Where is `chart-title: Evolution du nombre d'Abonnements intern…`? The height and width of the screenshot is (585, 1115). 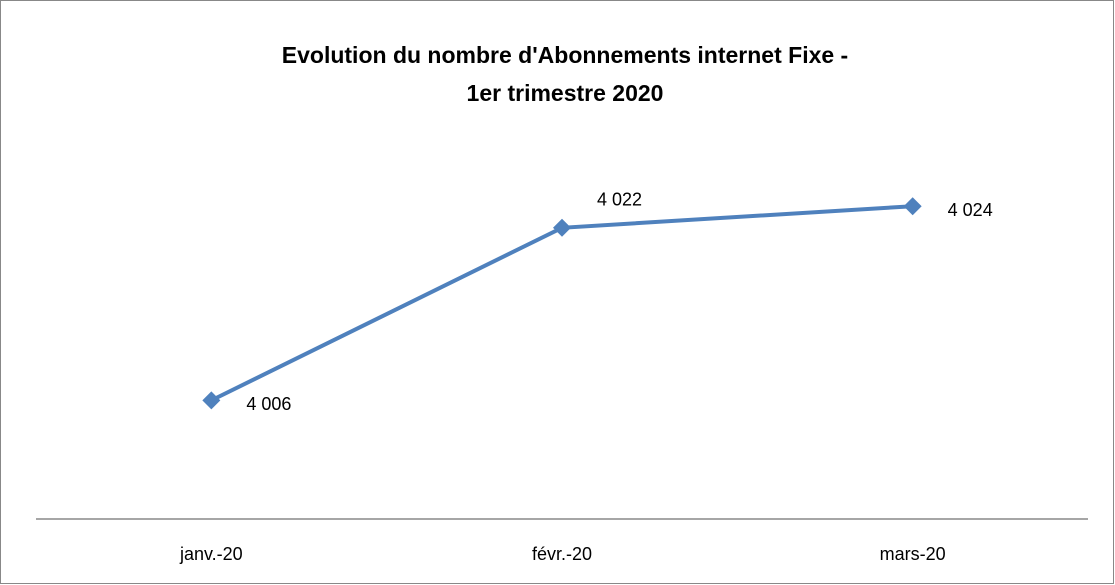
chart-title: Evolution du nombre d'Abonnements intern… is located at coordinates (565, 55).